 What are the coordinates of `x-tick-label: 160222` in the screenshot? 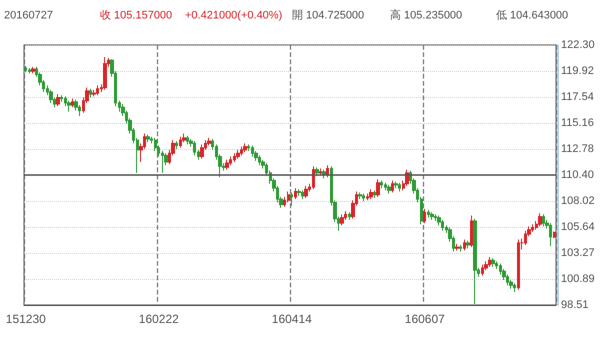 It's located at (159, 319).